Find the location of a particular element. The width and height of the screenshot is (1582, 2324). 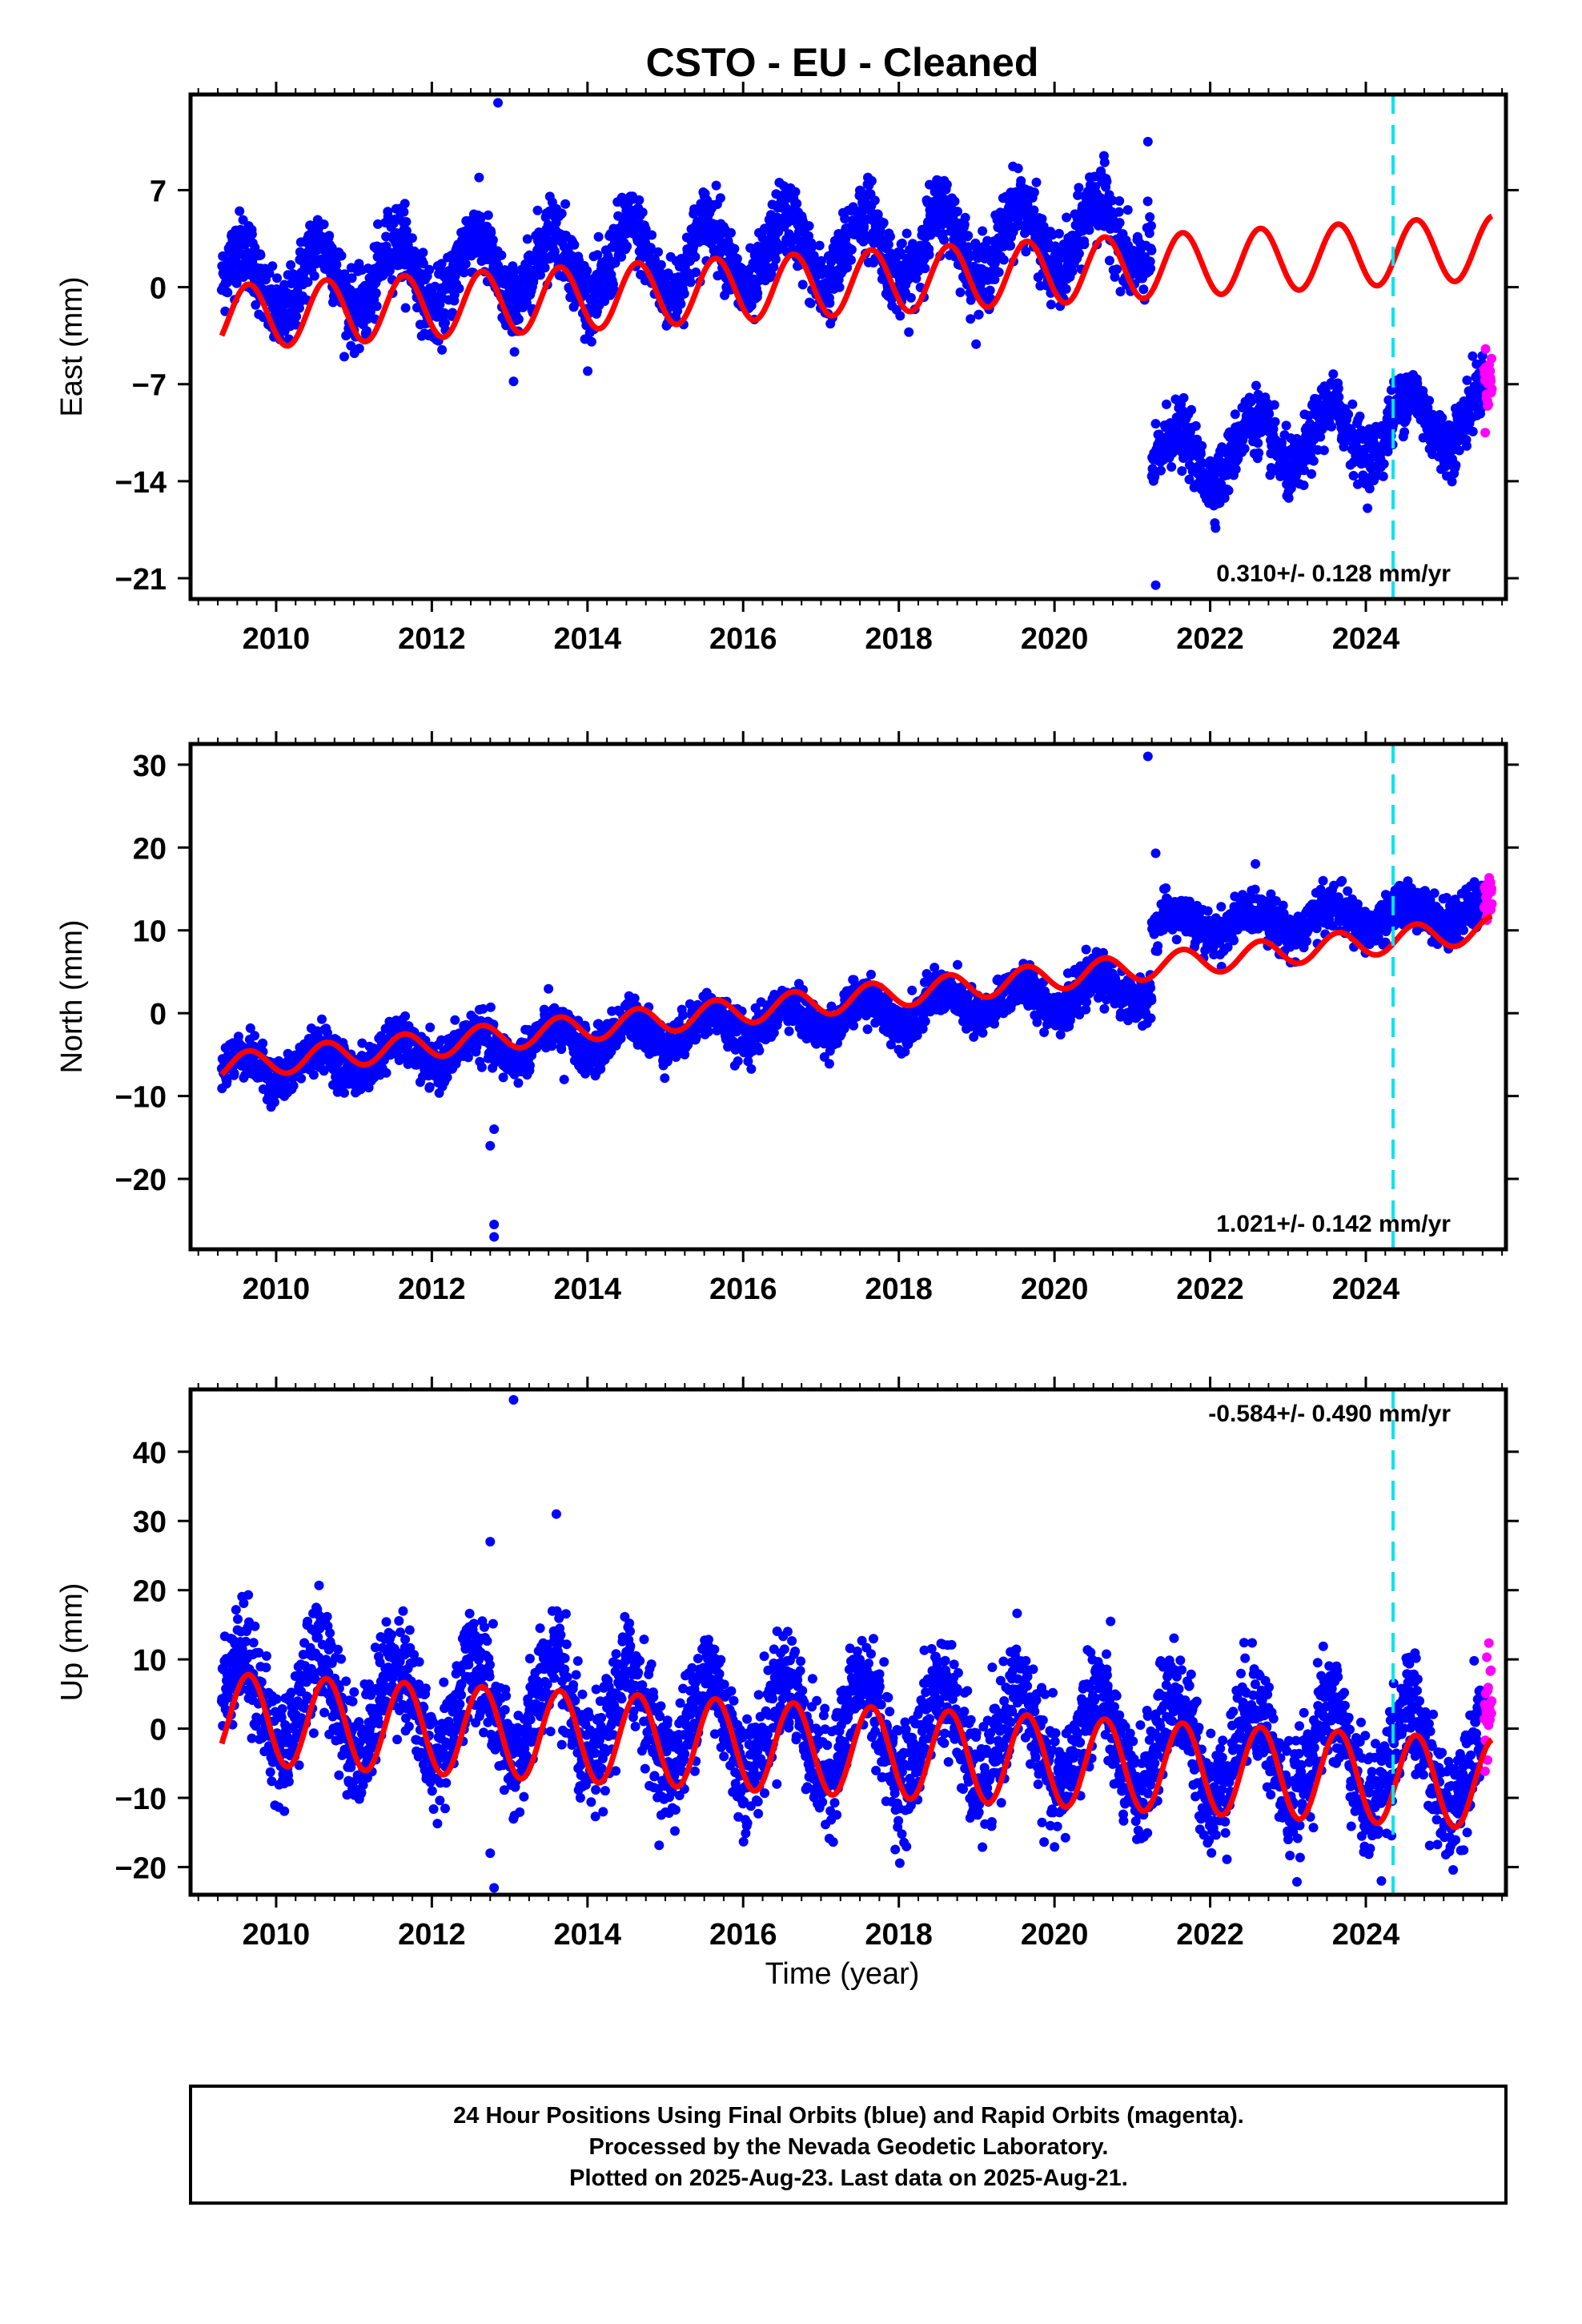

y-tick-label: 0 is located at coordinates (158, 289).